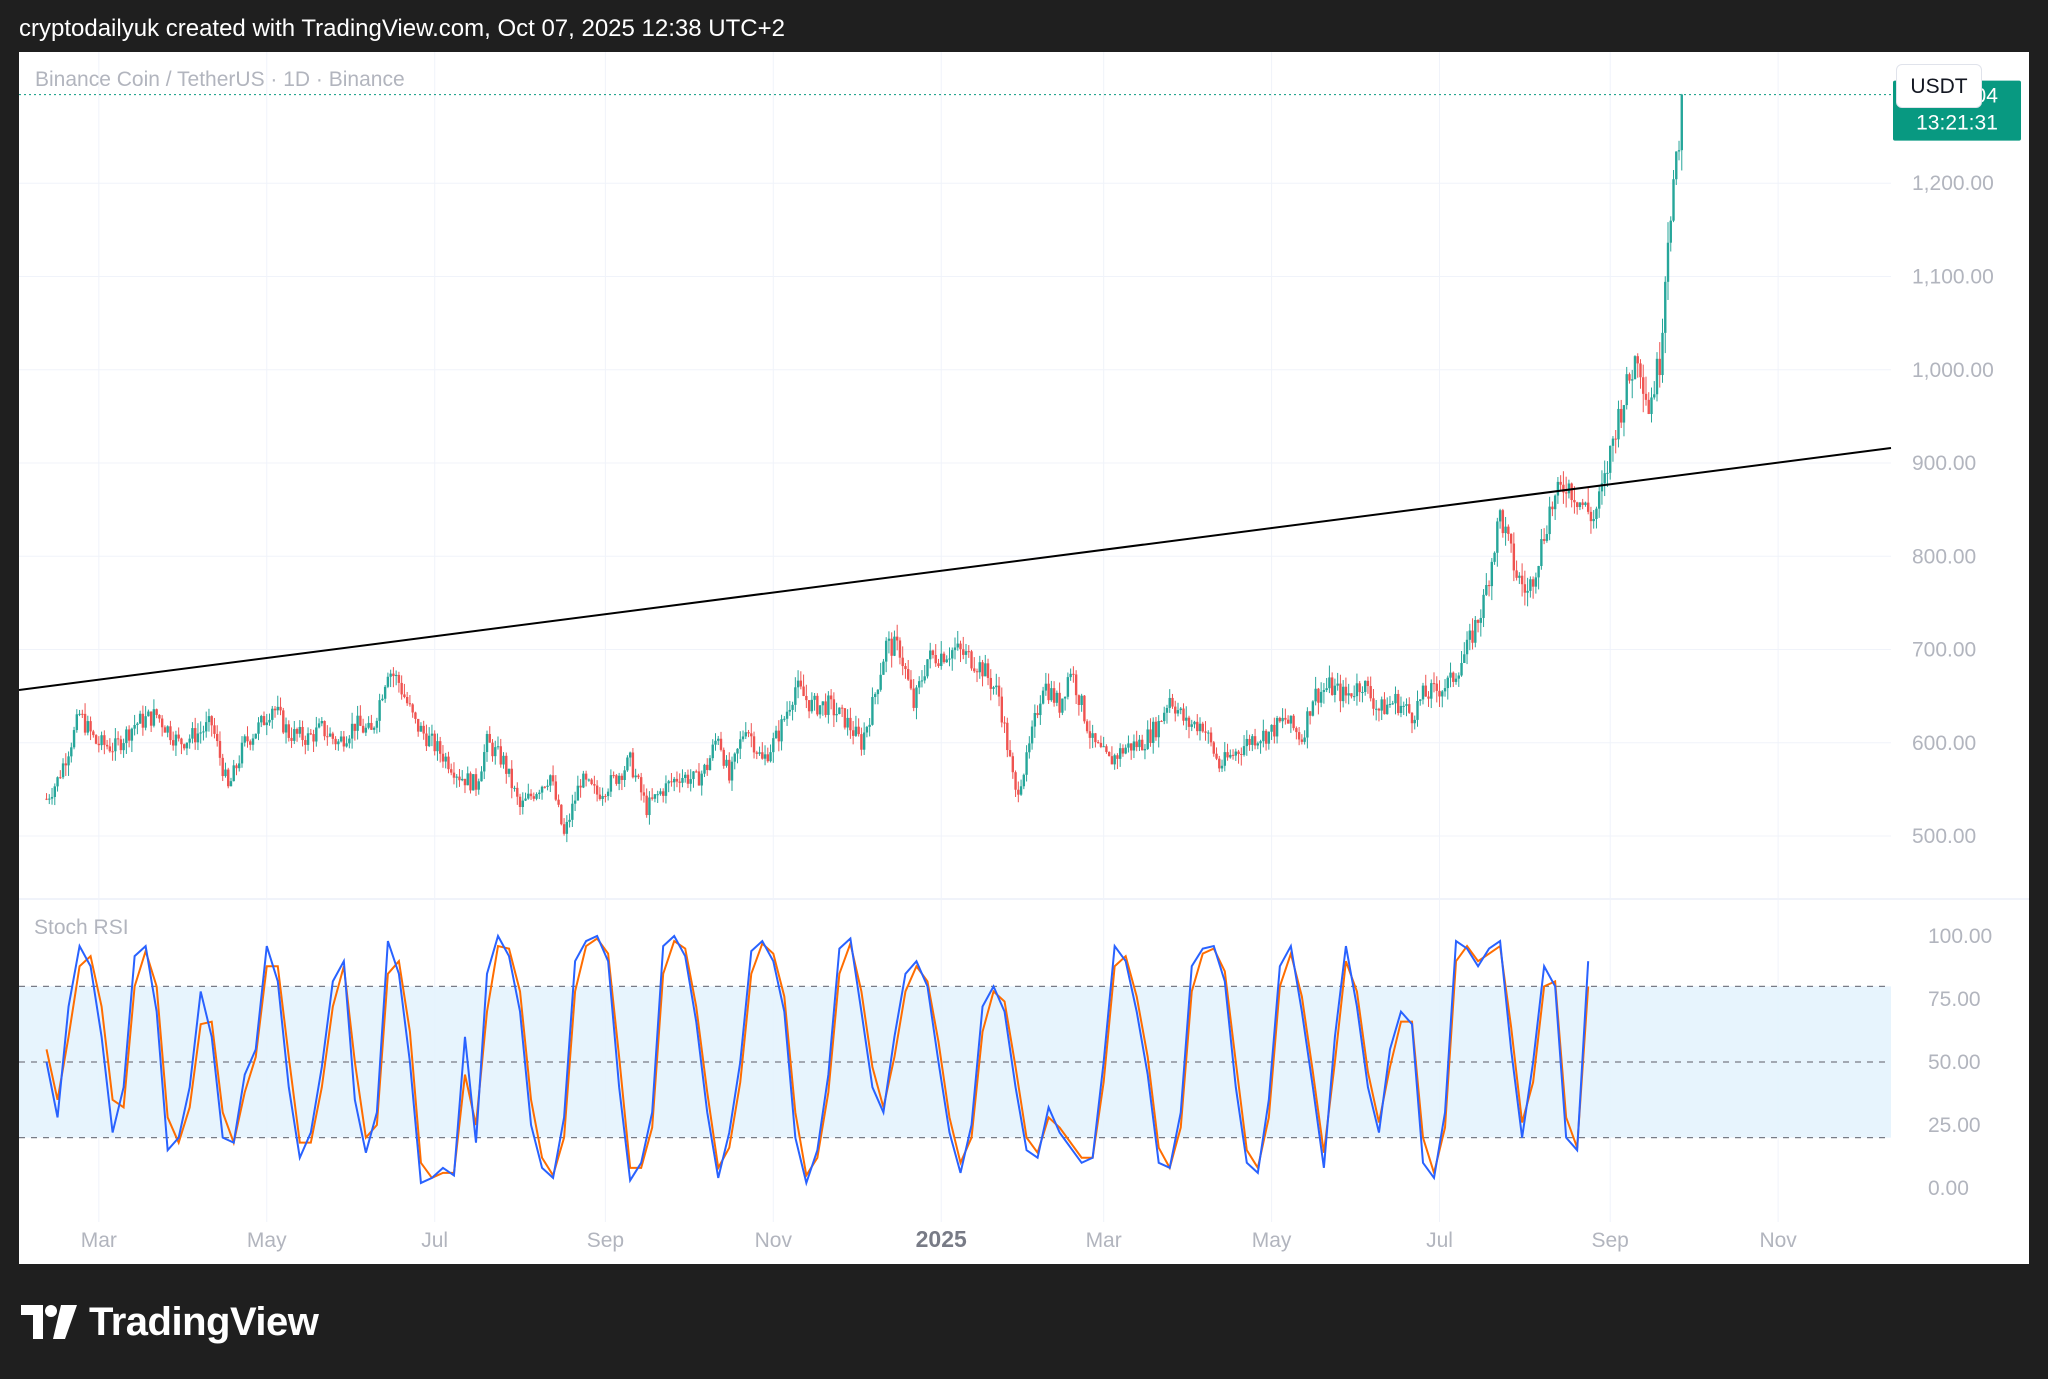  I want to click on tradingview-logo: TradingView, so click(170, 1322).